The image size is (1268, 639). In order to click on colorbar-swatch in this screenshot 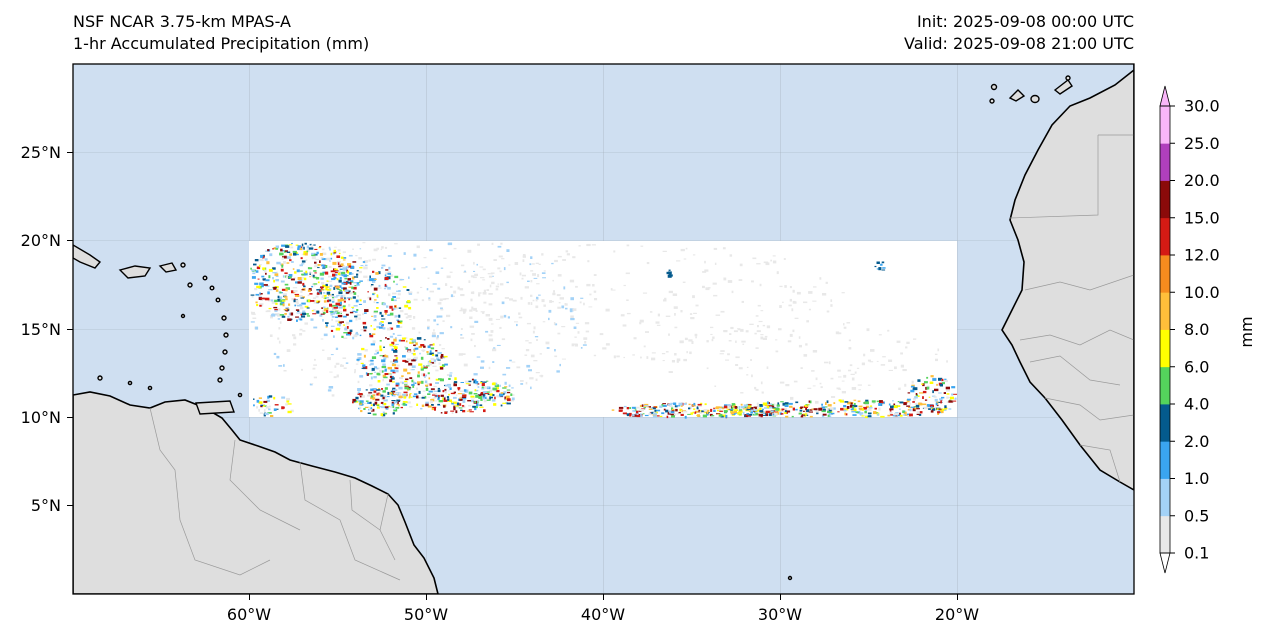, I will do `click(1165, 423)`.